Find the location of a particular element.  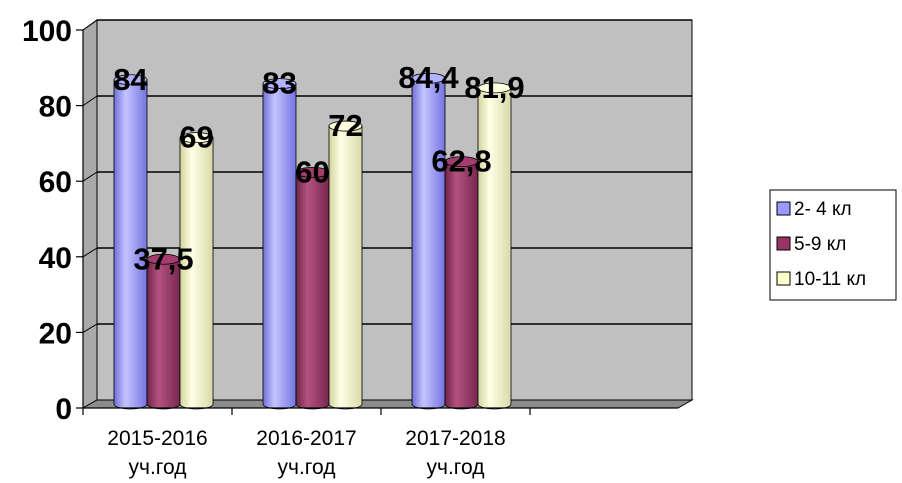

legend-label: 10-11 кл is located at coordinates (830, 279).